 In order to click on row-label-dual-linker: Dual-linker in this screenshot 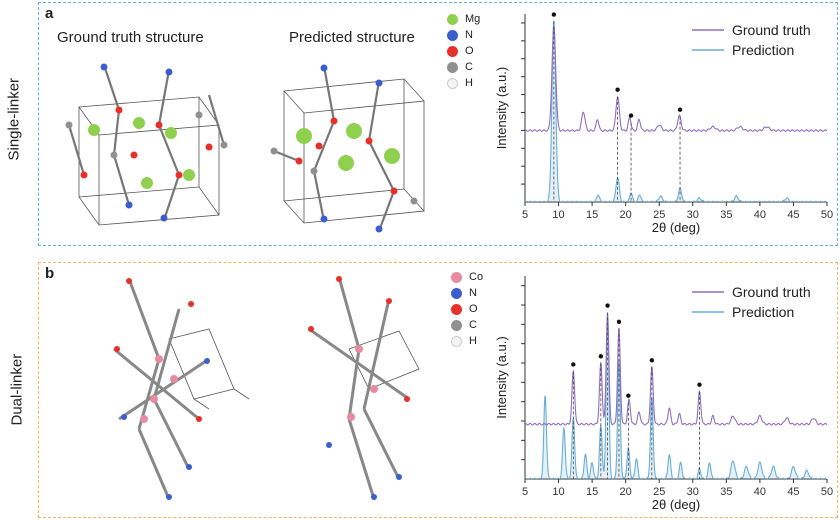, I will do `click(17, 389)`.